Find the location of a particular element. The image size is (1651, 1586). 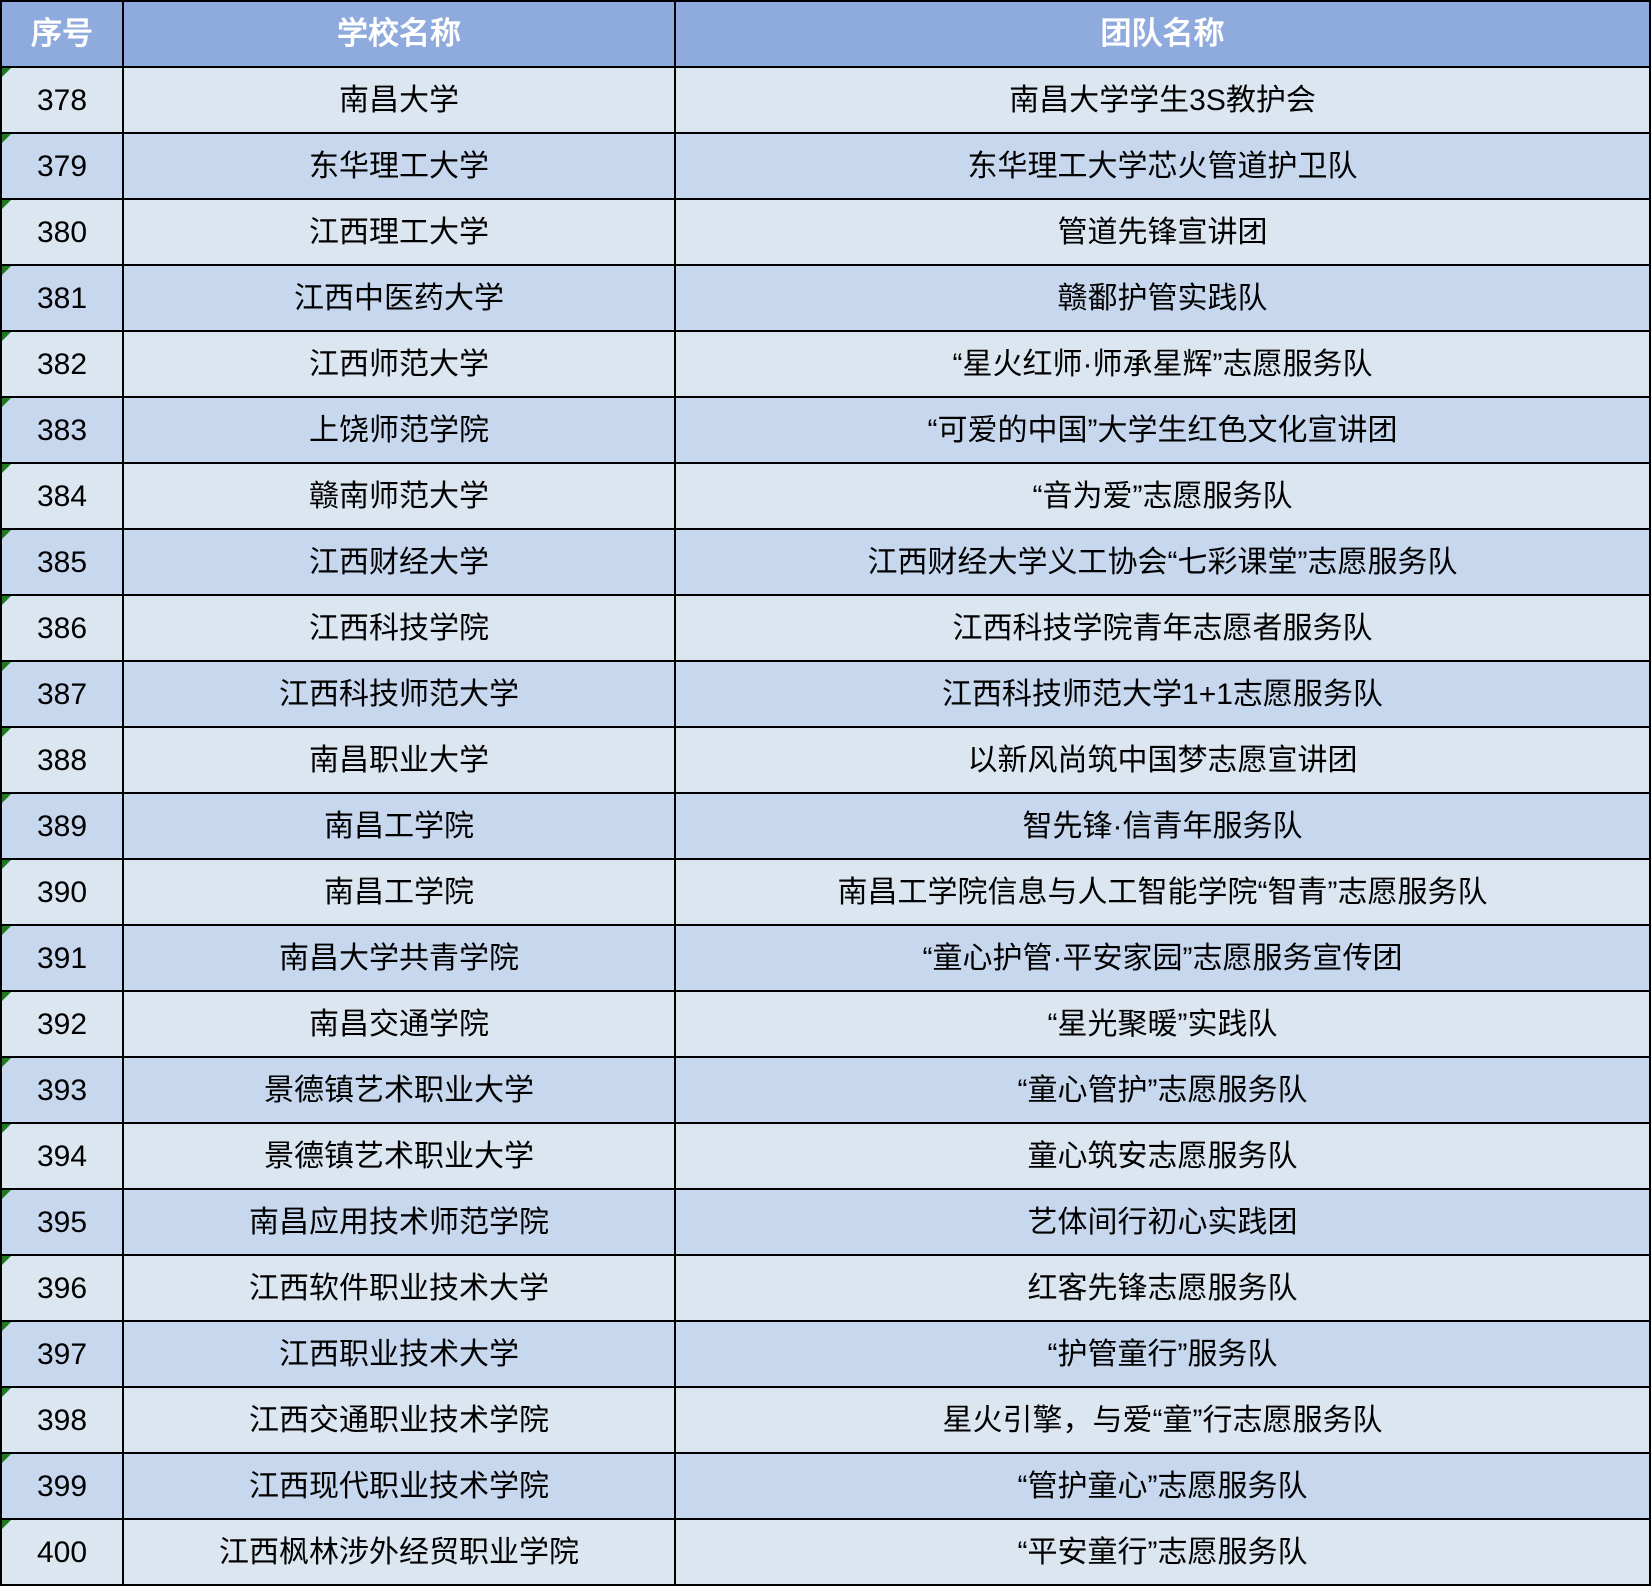

row-team-cell: “可爱的中国”大学生红色文化宣讲团 is located at coordinates (1162, 430).